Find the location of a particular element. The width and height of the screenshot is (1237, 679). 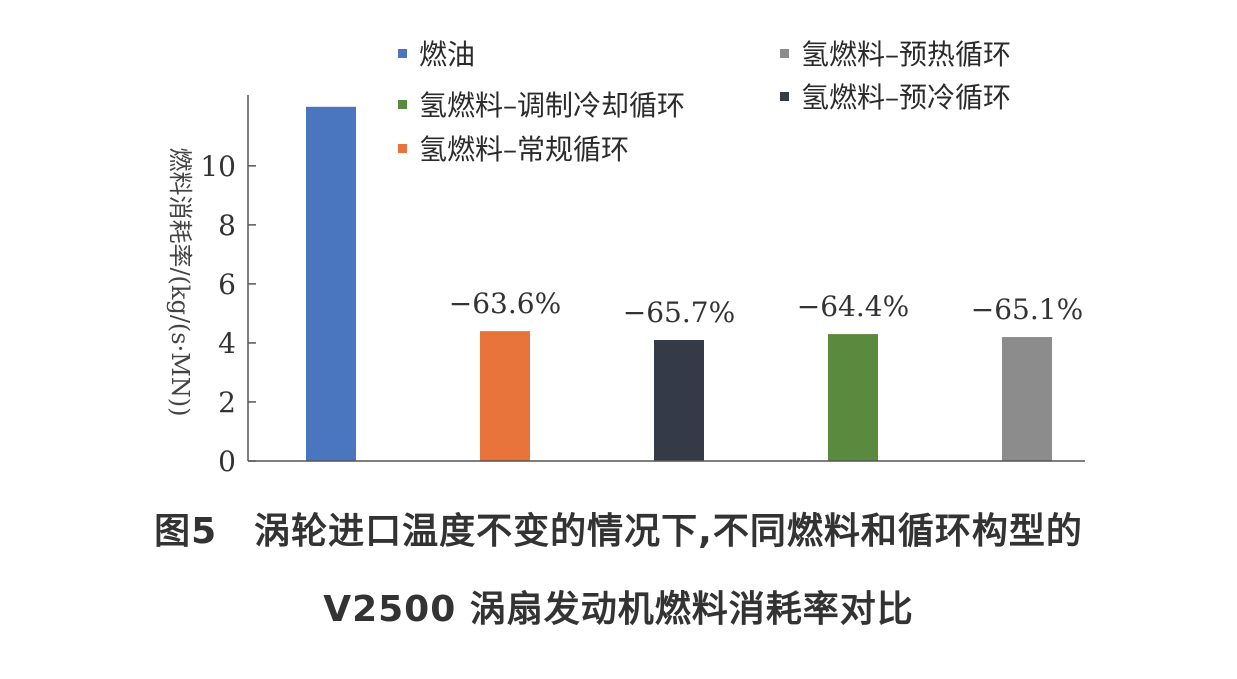

legend-label: 氢燃料–常规循环 is located at coordinates (524, 149).